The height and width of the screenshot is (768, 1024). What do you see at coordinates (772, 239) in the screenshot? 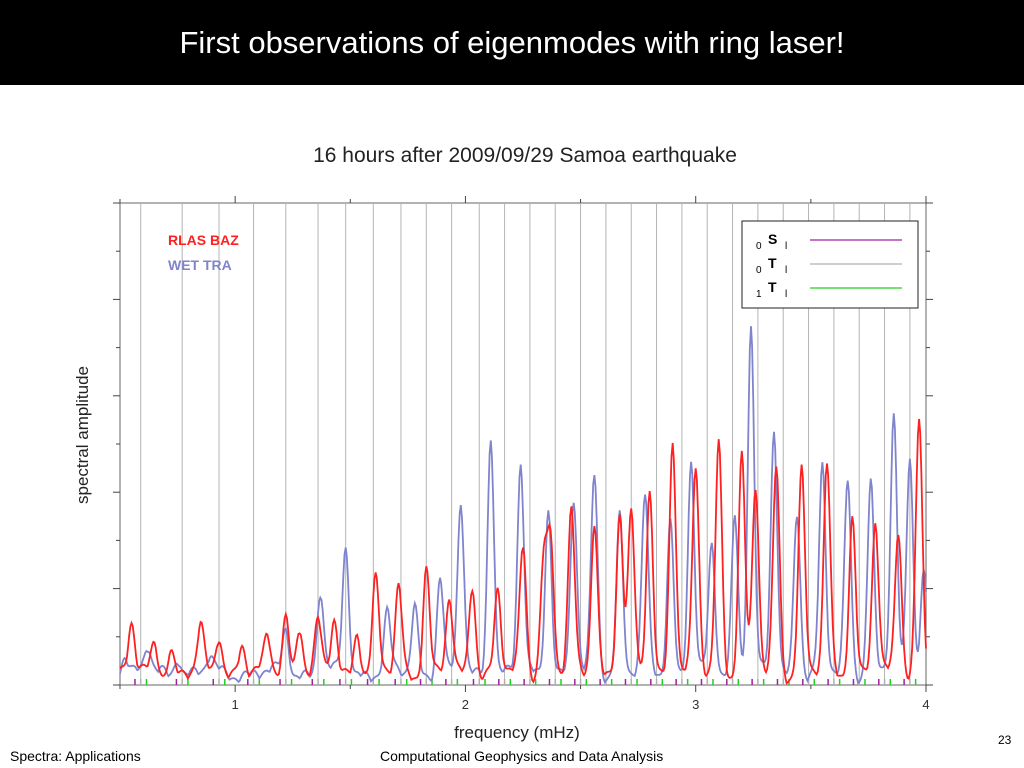
I see `mode-legend-letter: S` at bounding box center [772, 239].